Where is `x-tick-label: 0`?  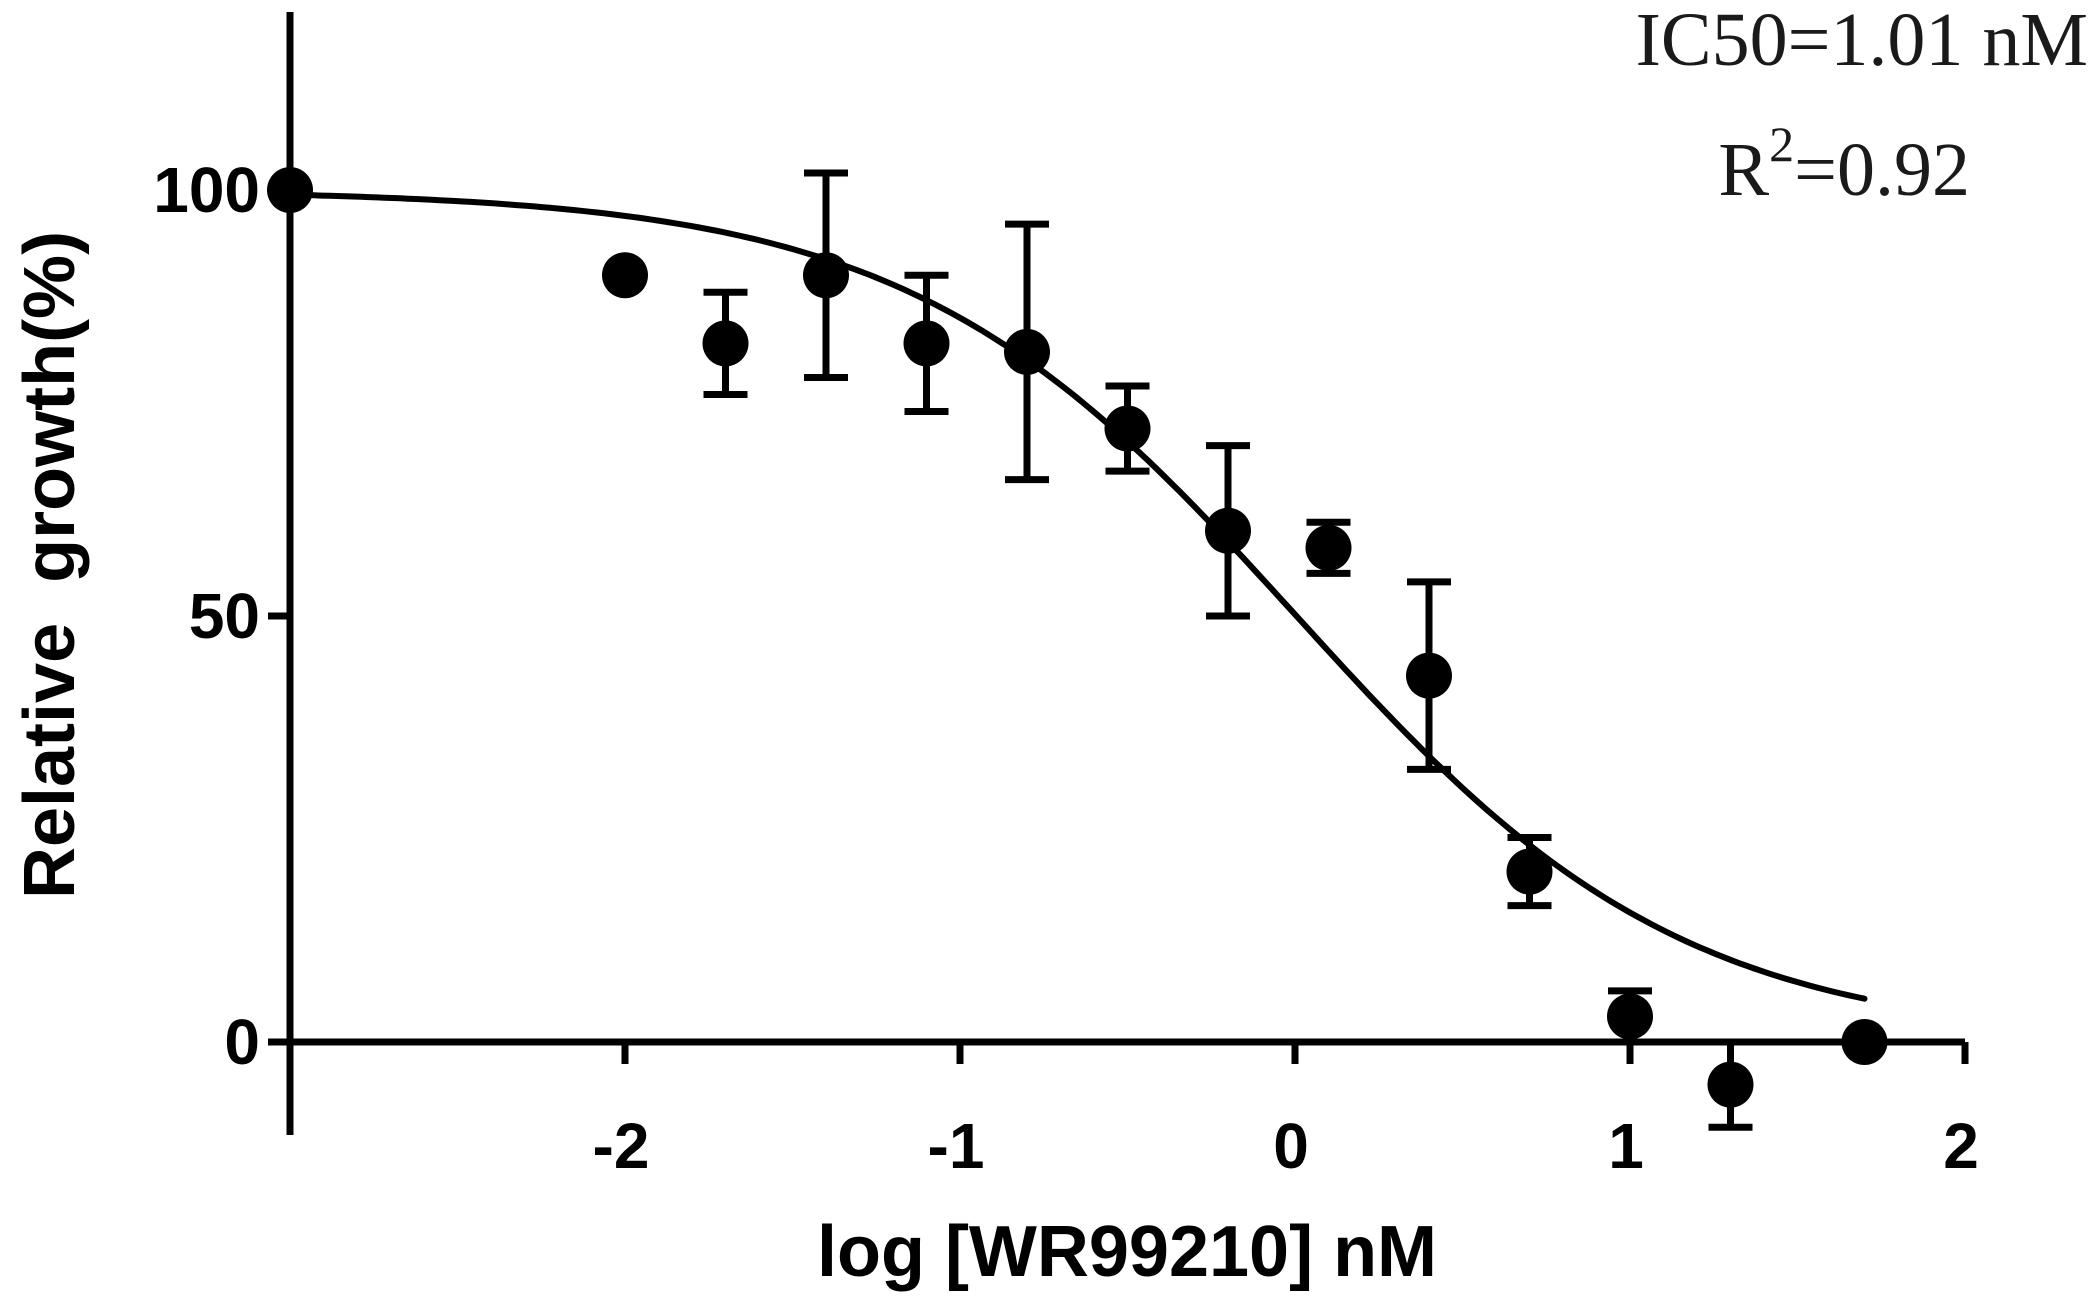
x-tick-label: 0 is located at coordinates (1291, 1146).